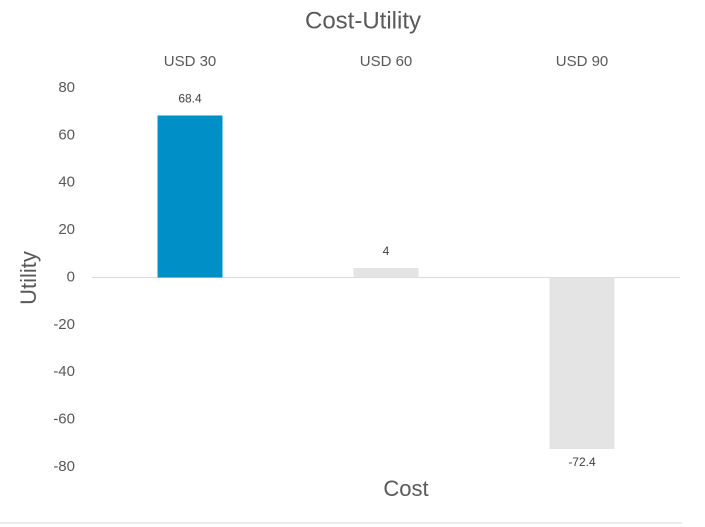 The width and height of the screenshot is (705, 527). What do you see at coordinates (190, 61) in the screenshot?
I see `x-tick-label: USD 30` at bounding box center [190, 61].